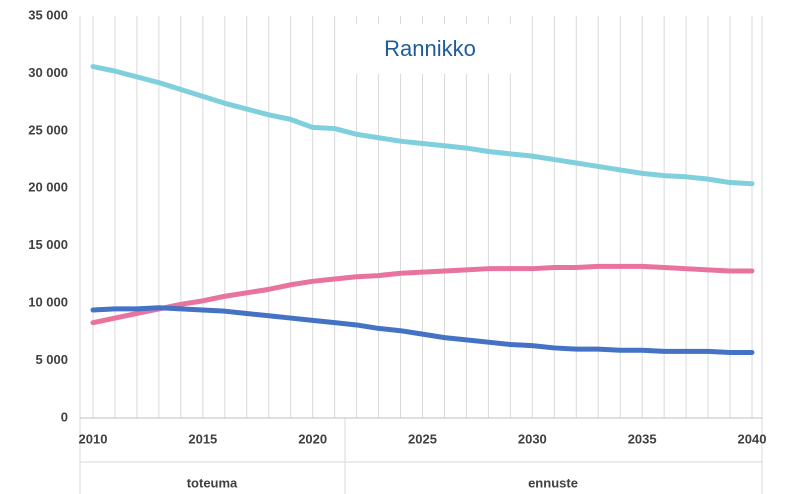 The image size is (808, 494). What do you see at coordinates (51, 359) in the screenshot?
I see `y-tick-label: 5 000` at bounding box center [51, 359].